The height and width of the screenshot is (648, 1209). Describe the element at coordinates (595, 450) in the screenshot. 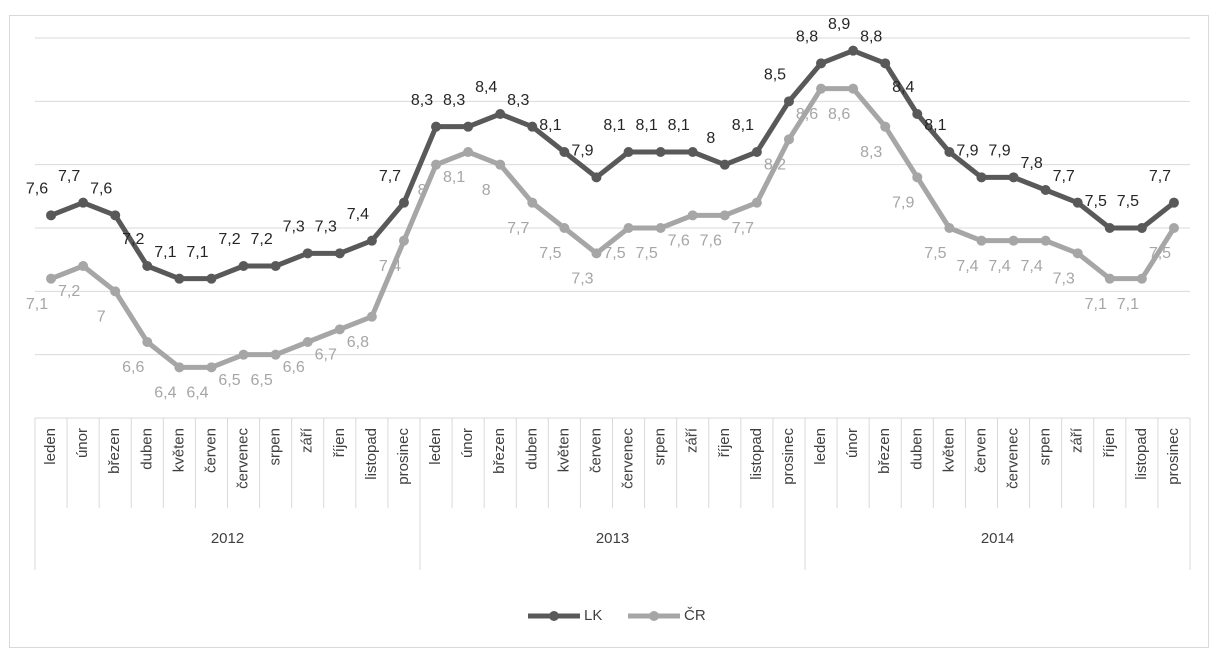

I see `x-tick-label: červen` at that location.